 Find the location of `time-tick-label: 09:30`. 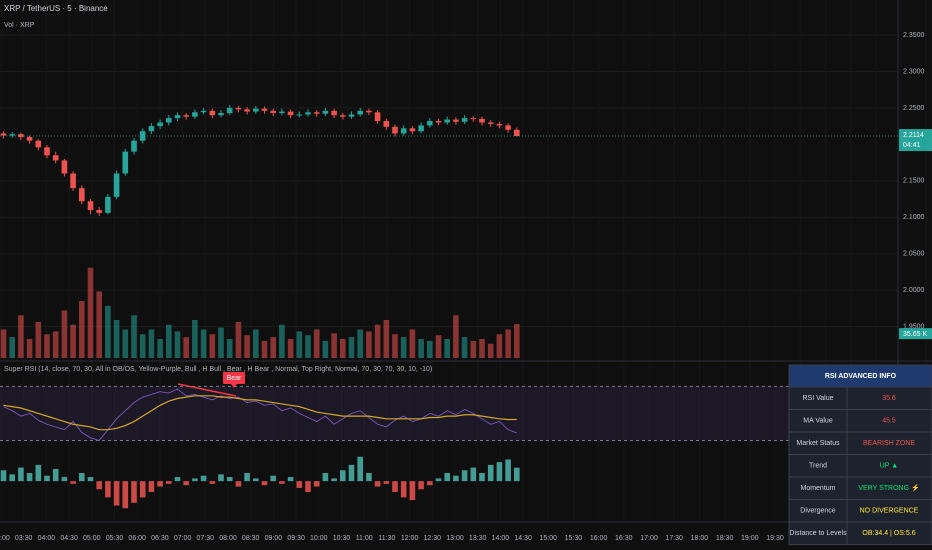

time-tick-label: 09:30 is located at coordinates (296, 538).